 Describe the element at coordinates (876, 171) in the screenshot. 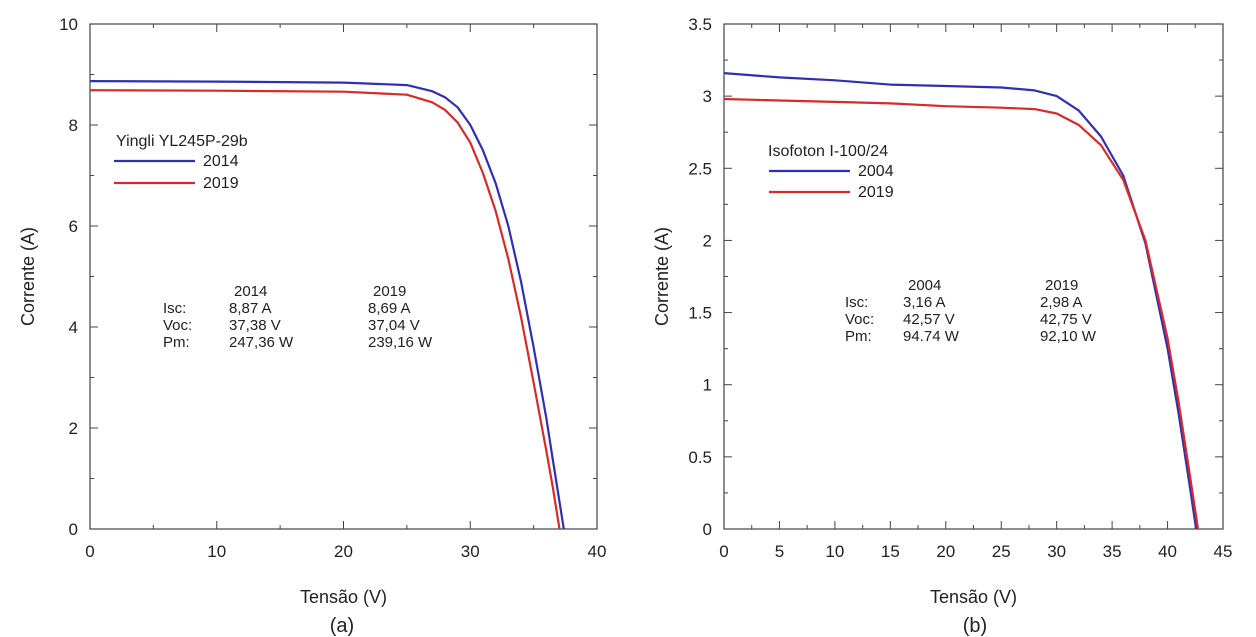

I see `legend-label-2004: 2004` at that location.